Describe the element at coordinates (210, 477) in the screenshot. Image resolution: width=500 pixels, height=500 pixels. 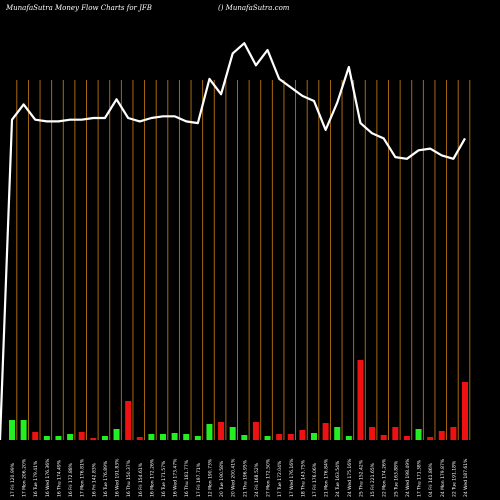
I see `x-tick-label: 12 Mon 190.73%` at that location.